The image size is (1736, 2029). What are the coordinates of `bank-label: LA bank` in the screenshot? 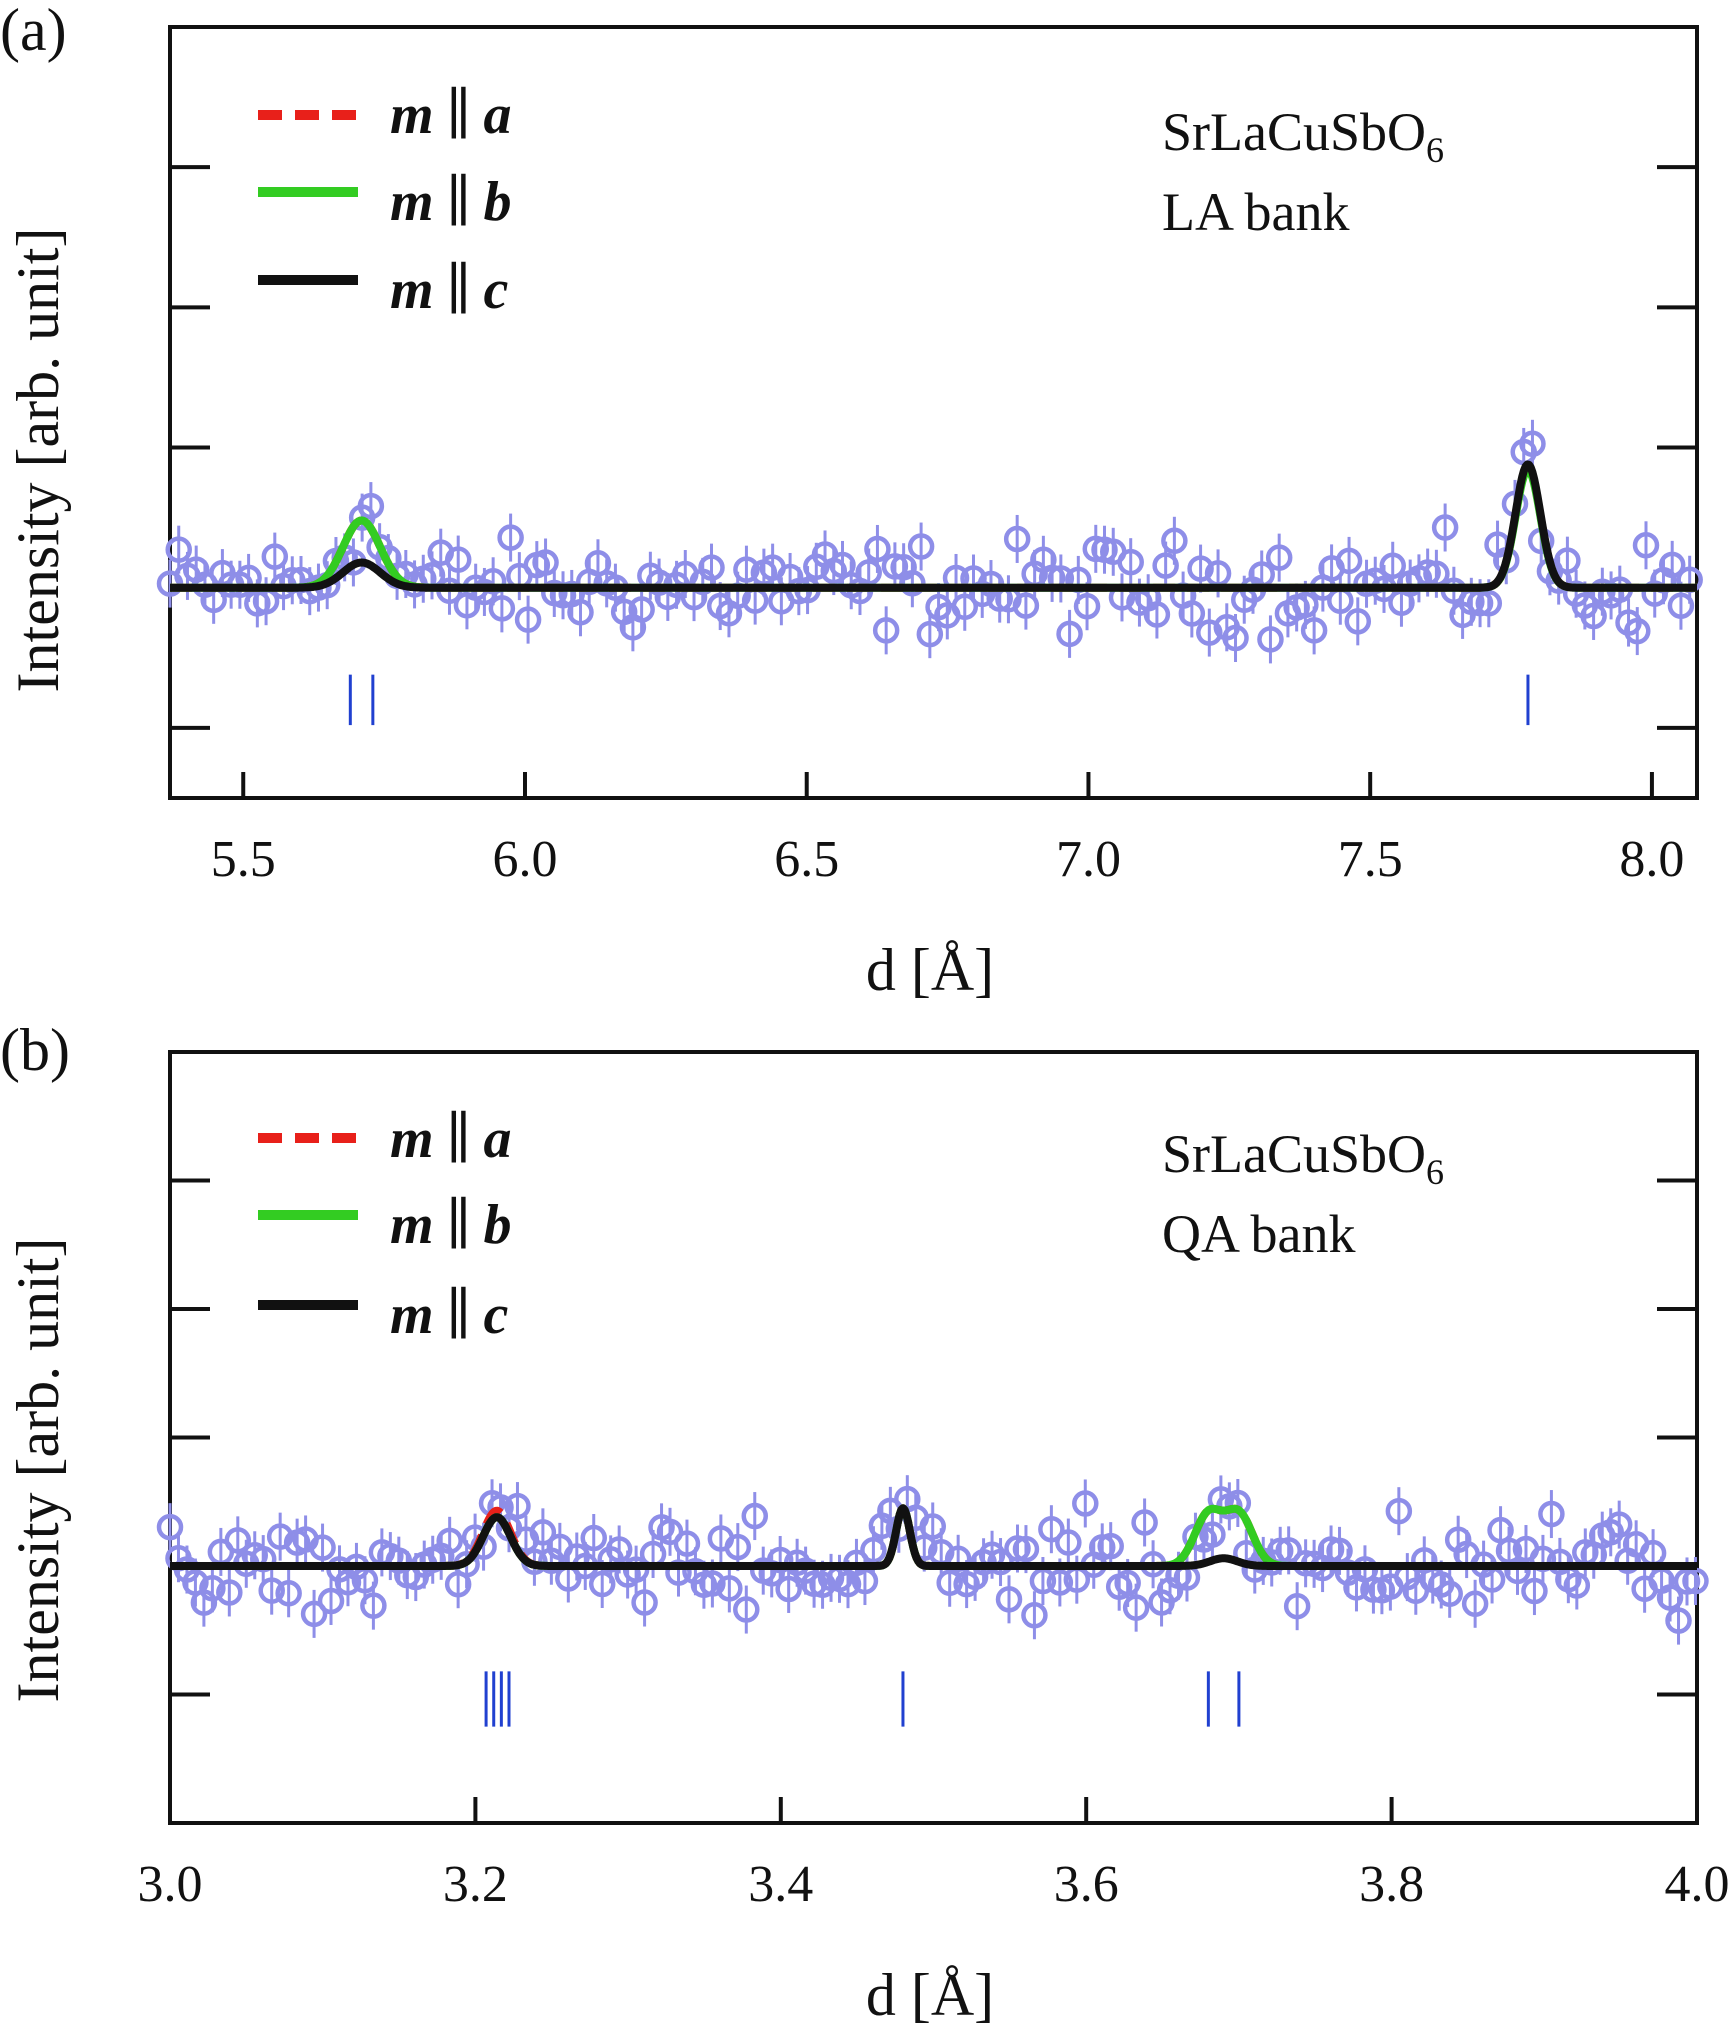 It's located at (1255, 212).